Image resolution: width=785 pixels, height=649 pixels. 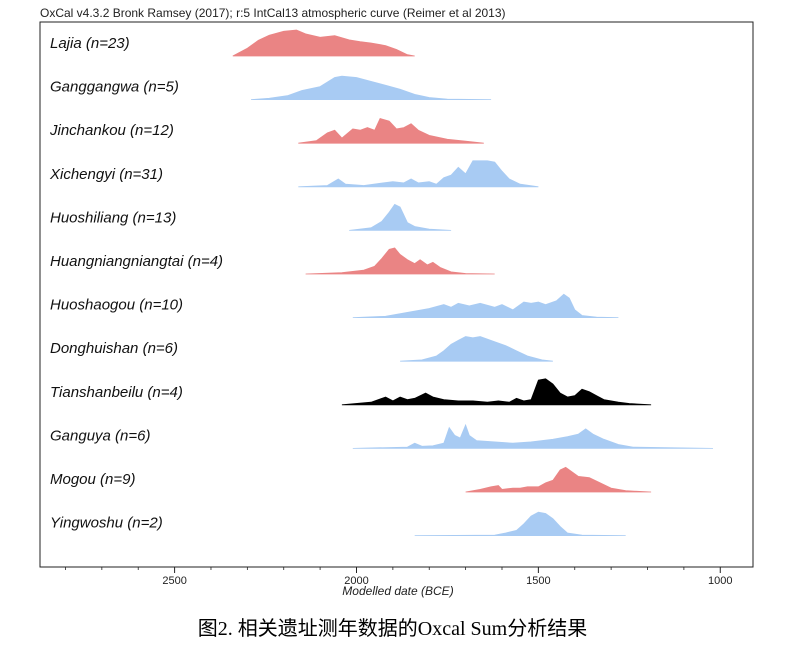 What do you see at coordinates (356, 581) in the screenshot?
I see `x-tick-label: 2000` at bounding box center [356, 581].